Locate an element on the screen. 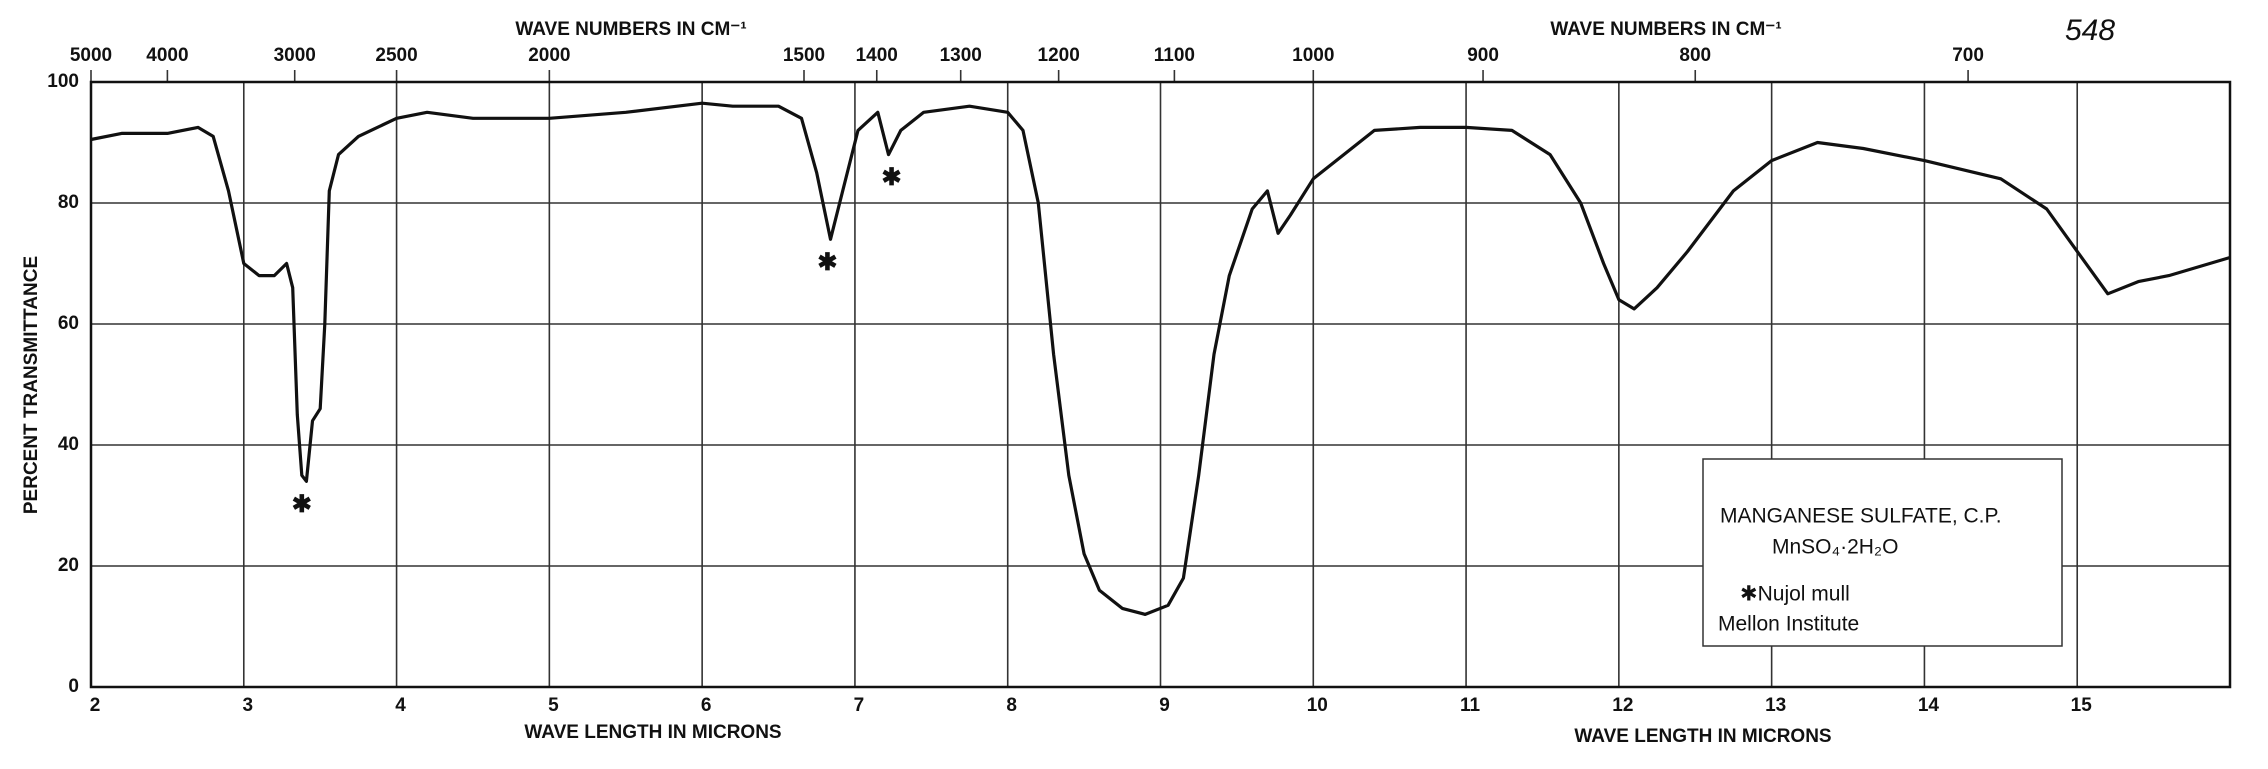 This screenshot has height=769, width=2268. x2-tick-label: 1200 is located at coordinates (1059, 55).